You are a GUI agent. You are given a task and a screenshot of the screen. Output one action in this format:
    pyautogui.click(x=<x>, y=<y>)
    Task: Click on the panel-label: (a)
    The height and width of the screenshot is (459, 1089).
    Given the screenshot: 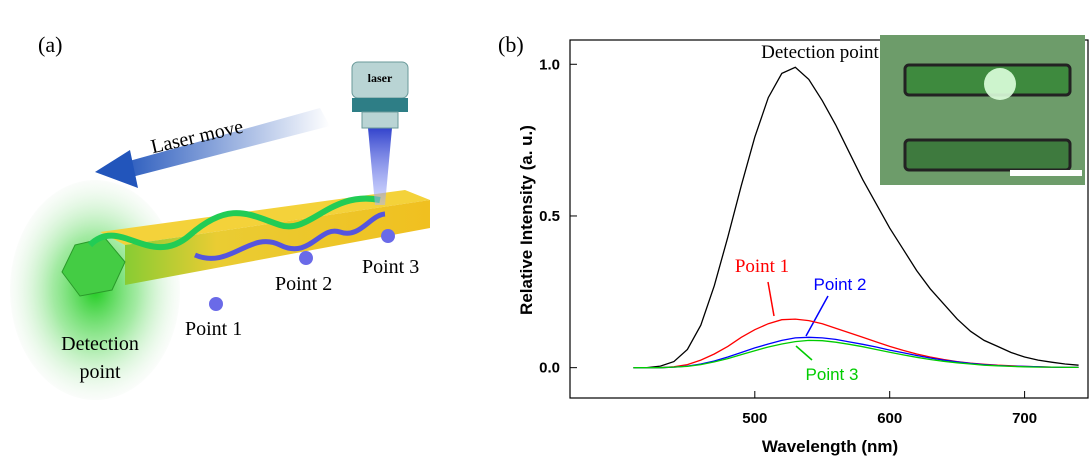 What is the action you would take?
    pyautogui.click(x=50, y=44)
    